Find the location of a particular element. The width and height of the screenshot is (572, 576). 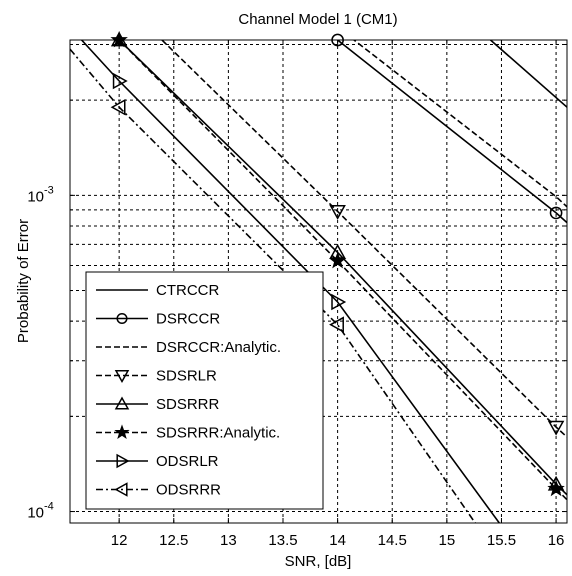

series-line-dsrccr is located at coordinates (450, 132).